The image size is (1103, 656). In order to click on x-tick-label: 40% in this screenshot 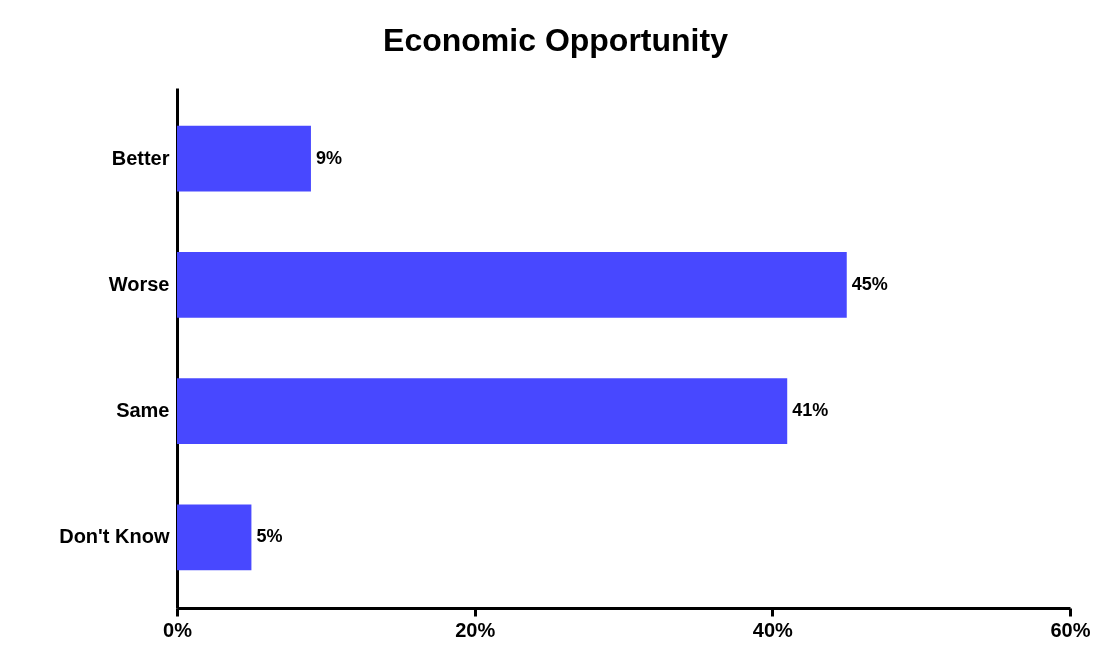, I will do `click(773, 629)`.